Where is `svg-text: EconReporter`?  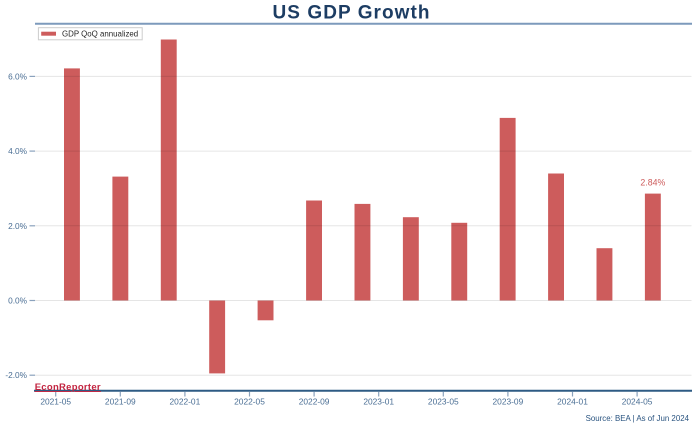
svg-text: EconReporter is located at coordinates (68, 387).